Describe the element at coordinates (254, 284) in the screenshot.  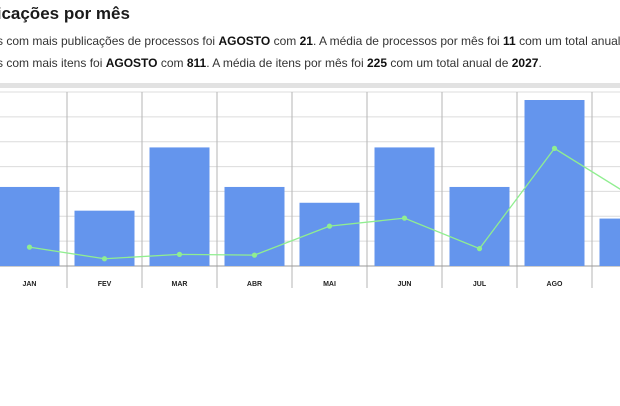
I see `x-tick-label: ABR` at that location.